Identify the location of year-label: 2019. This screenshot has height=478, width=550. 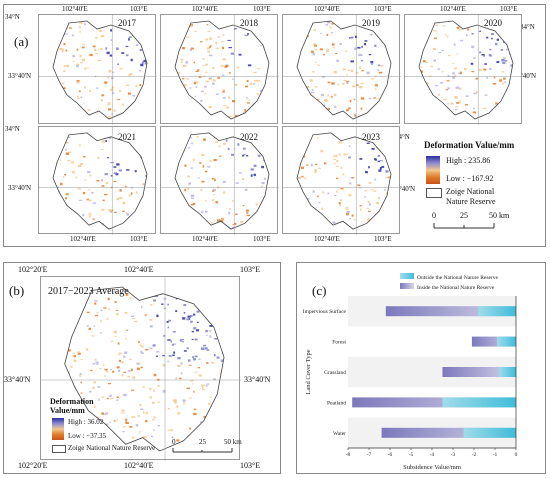
(371, 23).